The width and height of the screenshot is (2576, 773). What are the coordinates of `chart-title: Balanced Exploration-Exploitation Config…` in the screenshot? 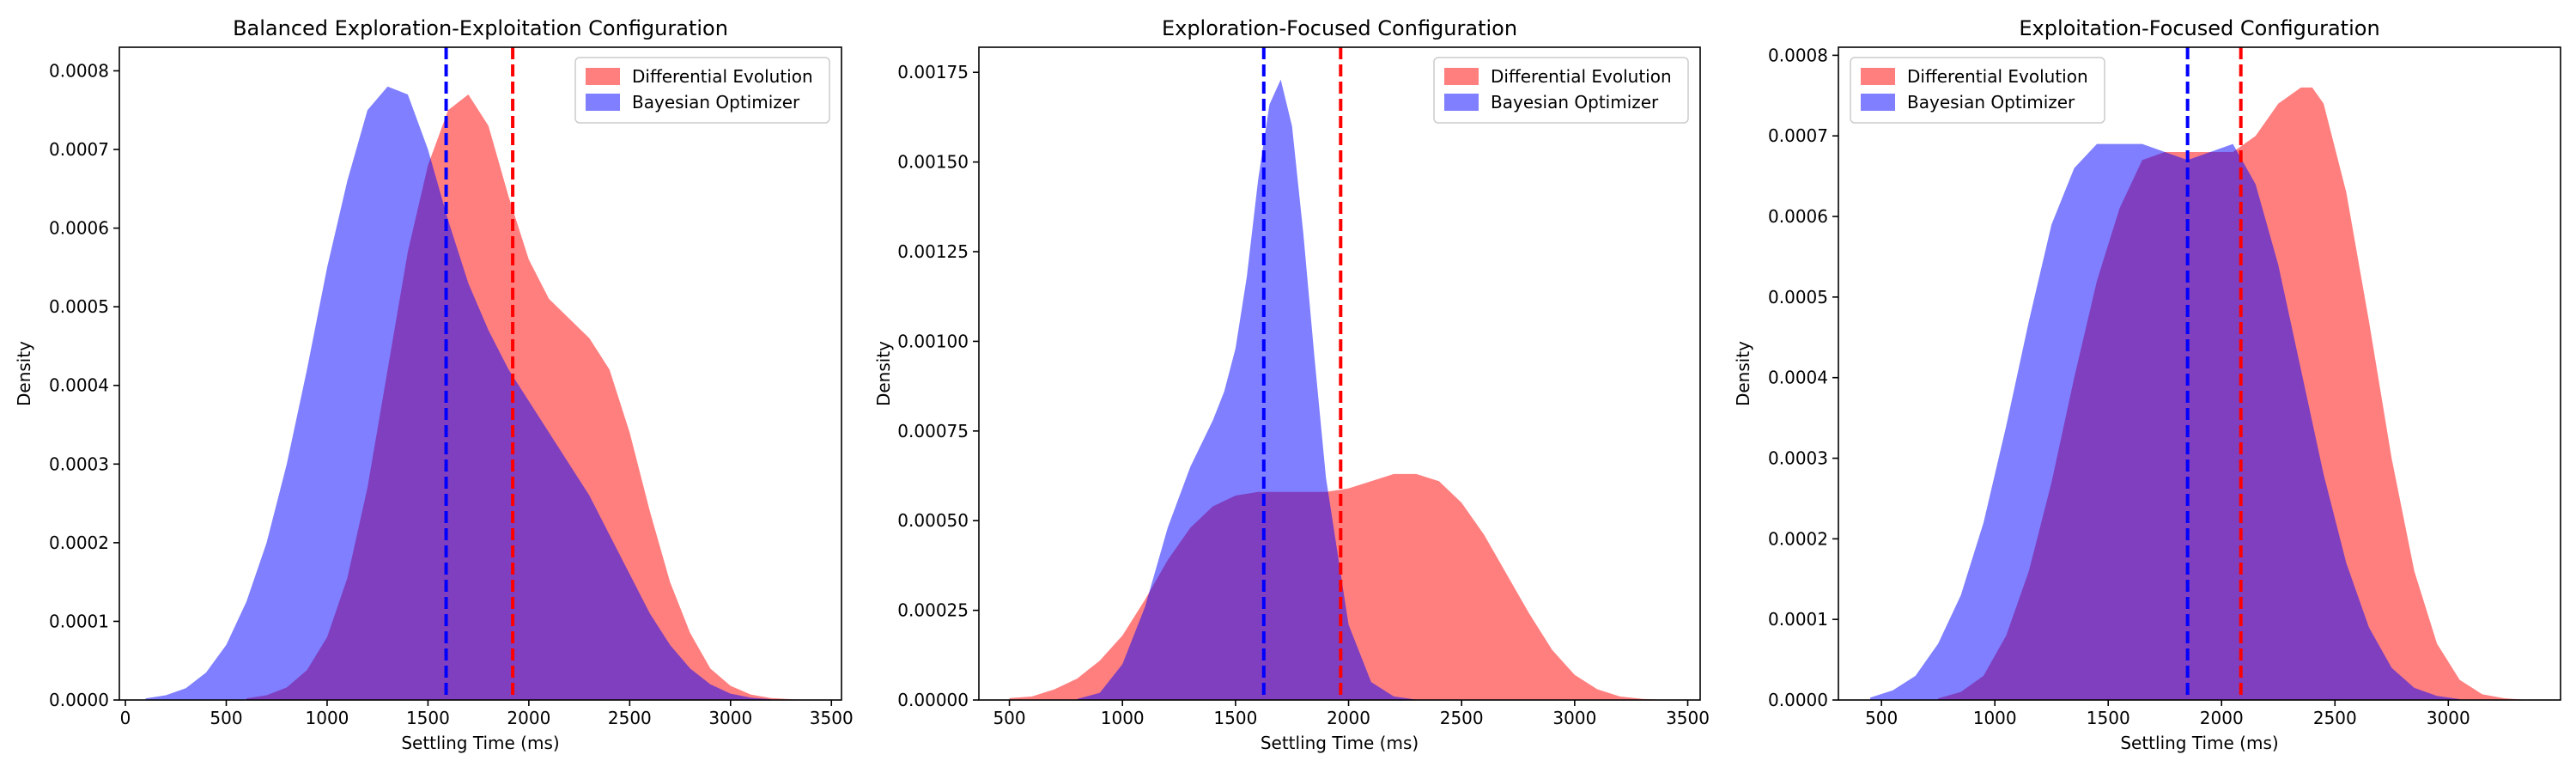 It's located at (481, 28).